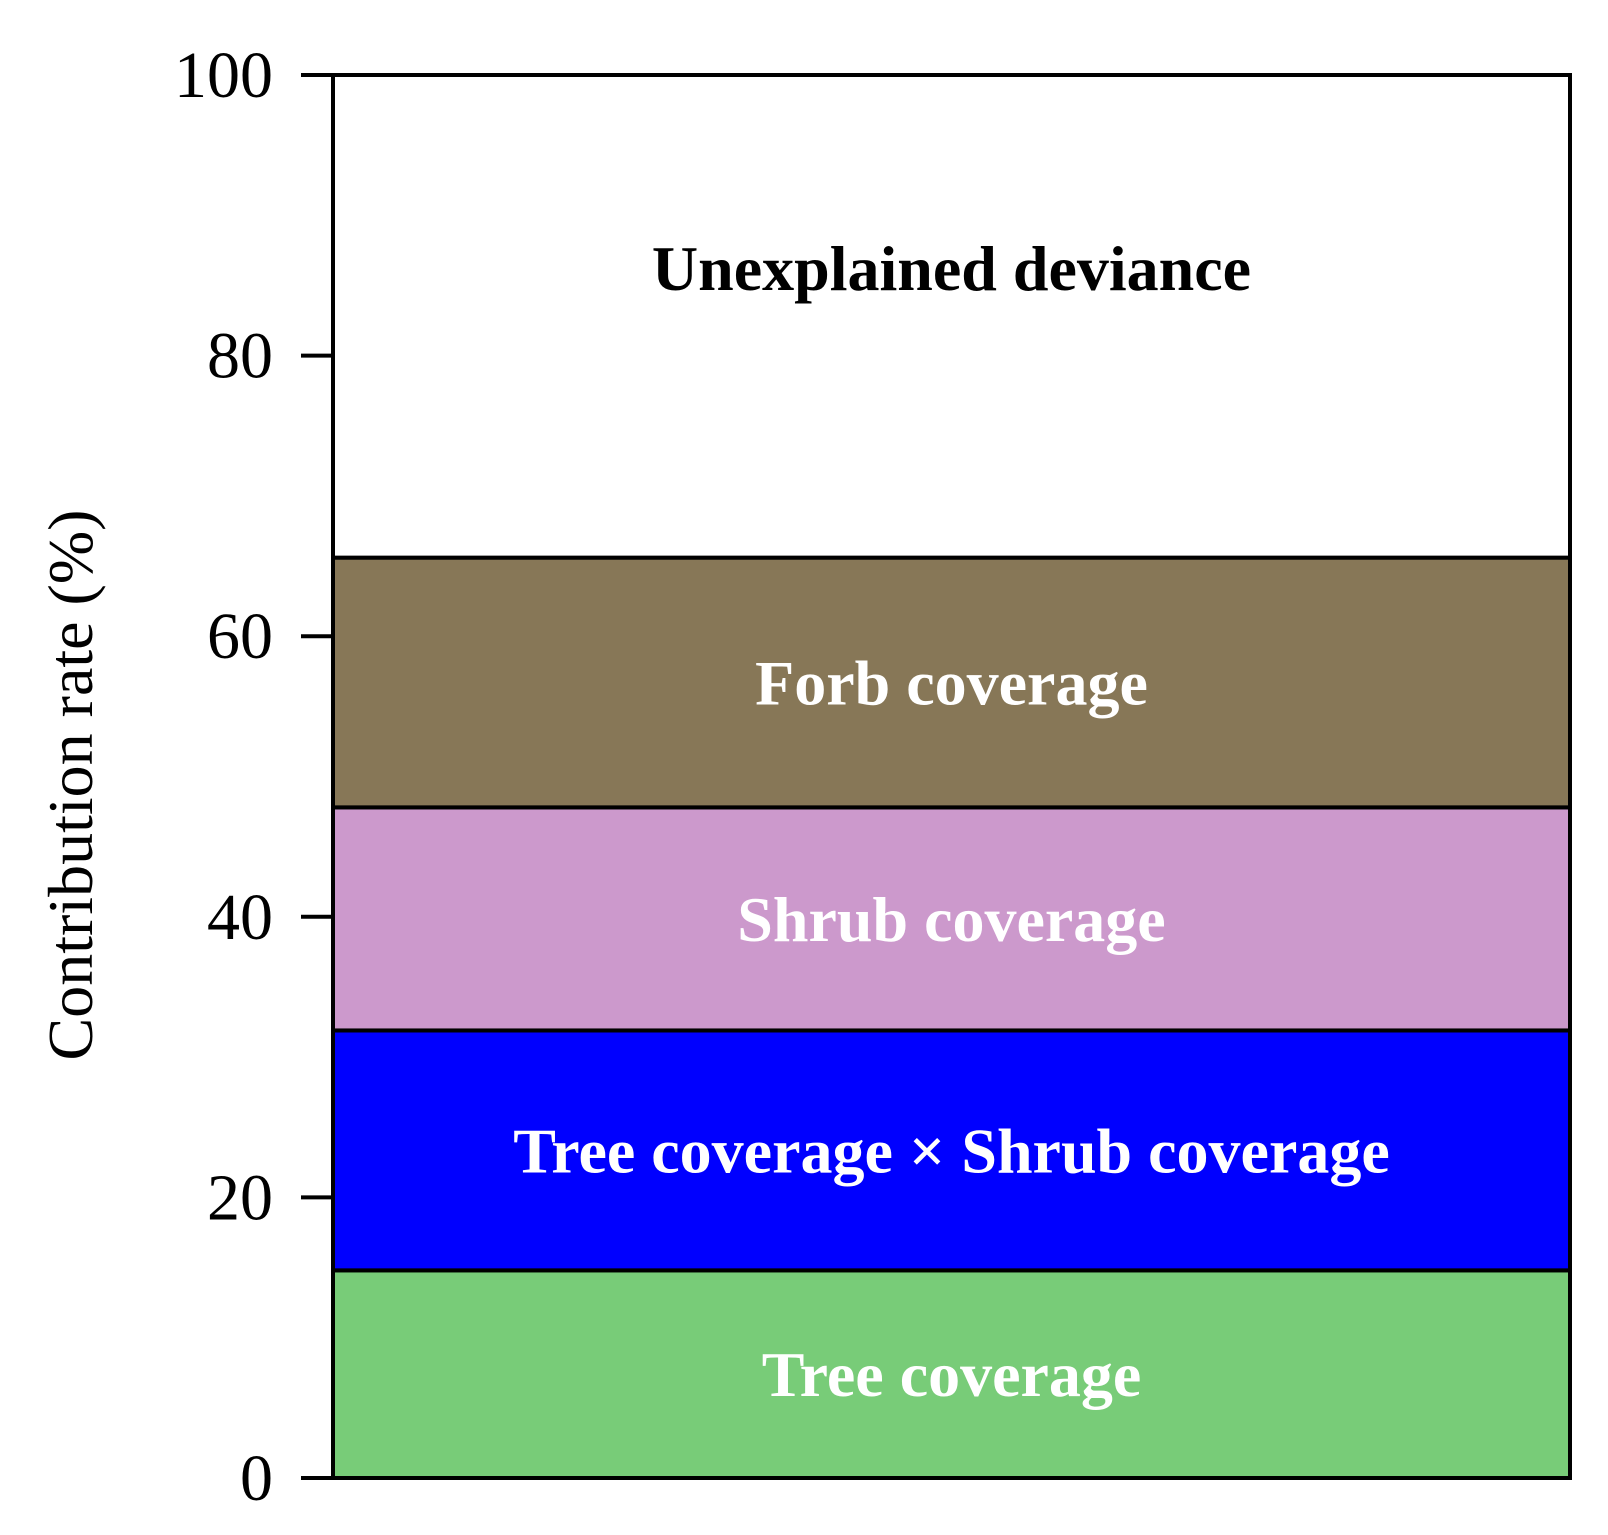 The image size is (1608, 1535). What do you see at coordinates (223, 75) in the screenshot?
I see `y-tick-label: 100` at bounding box center [223, 75].